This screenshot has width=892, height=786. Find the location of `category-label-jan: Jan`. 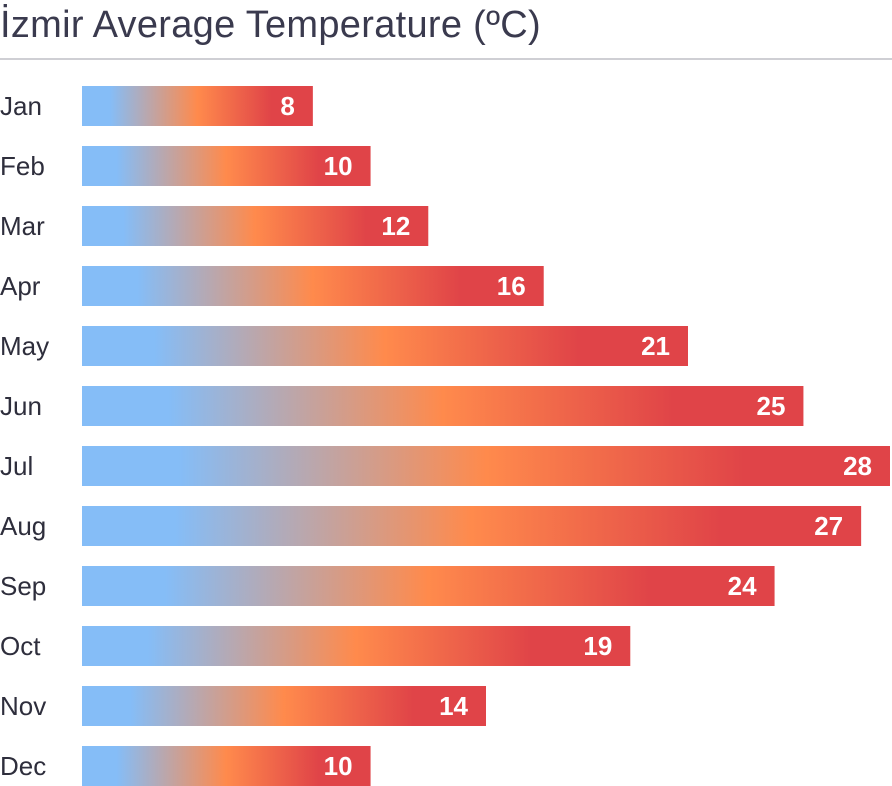

category-label-jan: Jan is located at coordinates (21, 106).